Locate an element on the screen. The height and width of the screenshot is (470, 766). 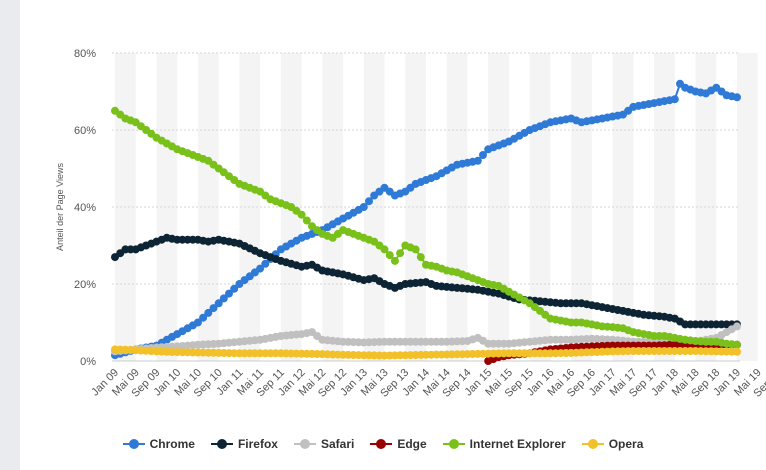
series-opera is located at coordinates (426, 352).